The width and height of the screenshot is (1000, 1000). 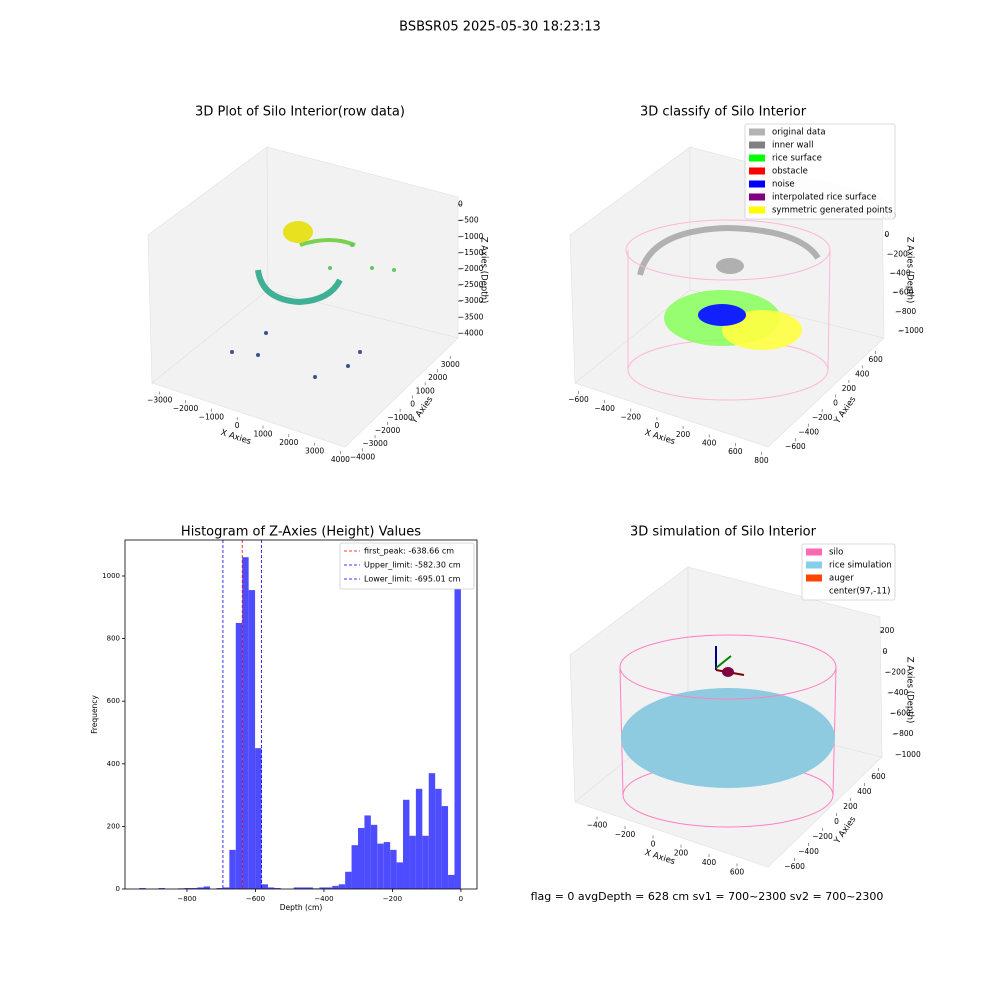 I want to click on z-tick-label: 200, so click(x=887, y=630).